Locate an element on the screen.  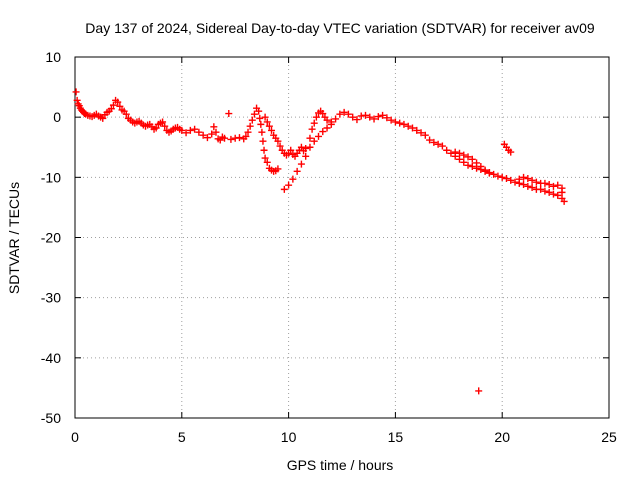
y-axis-label: SDTVAR / TECUs is located at coordinates (14, 238).